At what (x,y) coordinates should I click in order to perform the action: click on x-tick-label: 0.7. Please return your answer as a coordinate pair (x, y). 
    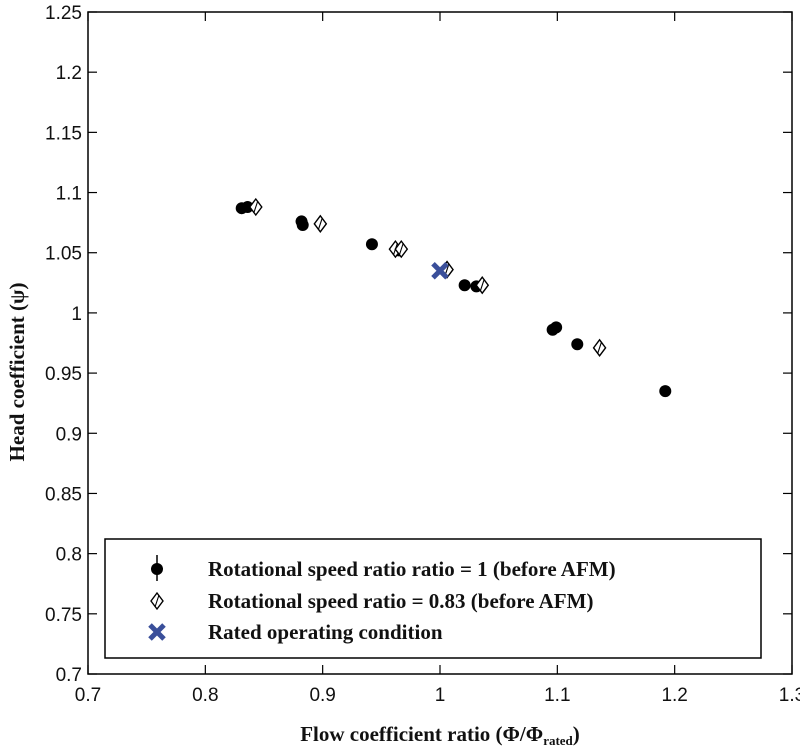
    Looking at the image, I should click on (88, 695).